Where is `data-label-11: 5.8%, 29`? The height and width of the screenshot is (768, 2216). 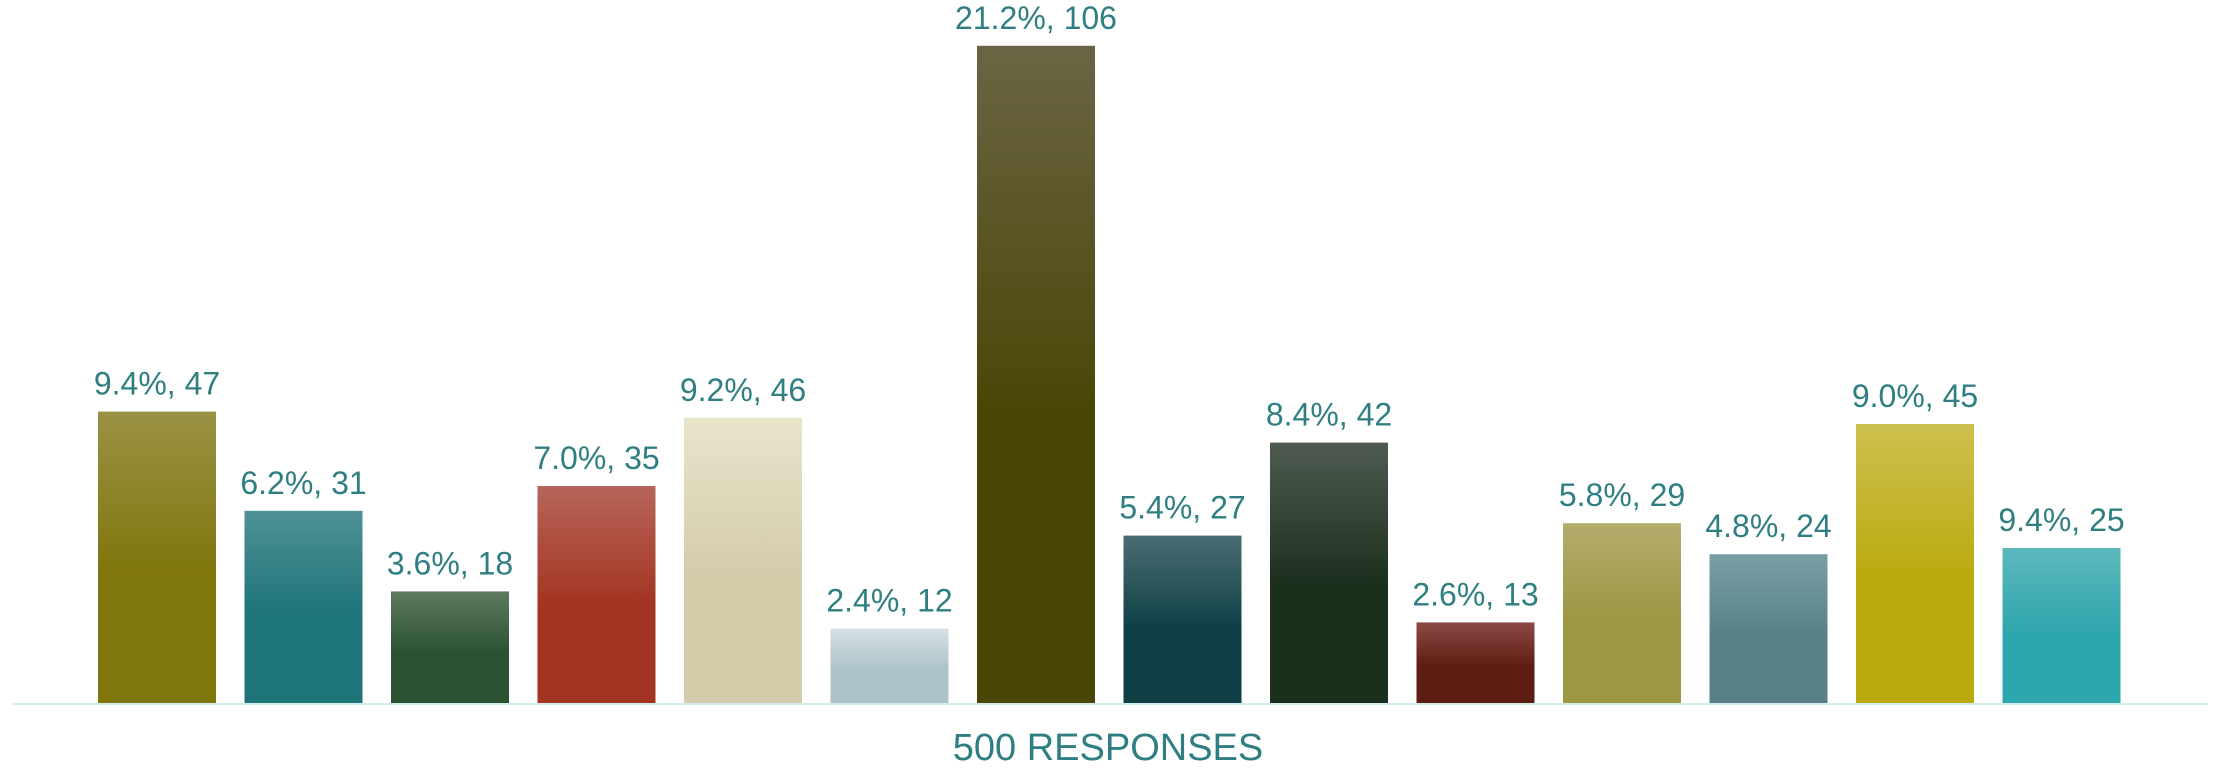 data-label-11: 5.8%, 29 is located at coordinates (1622, 495).